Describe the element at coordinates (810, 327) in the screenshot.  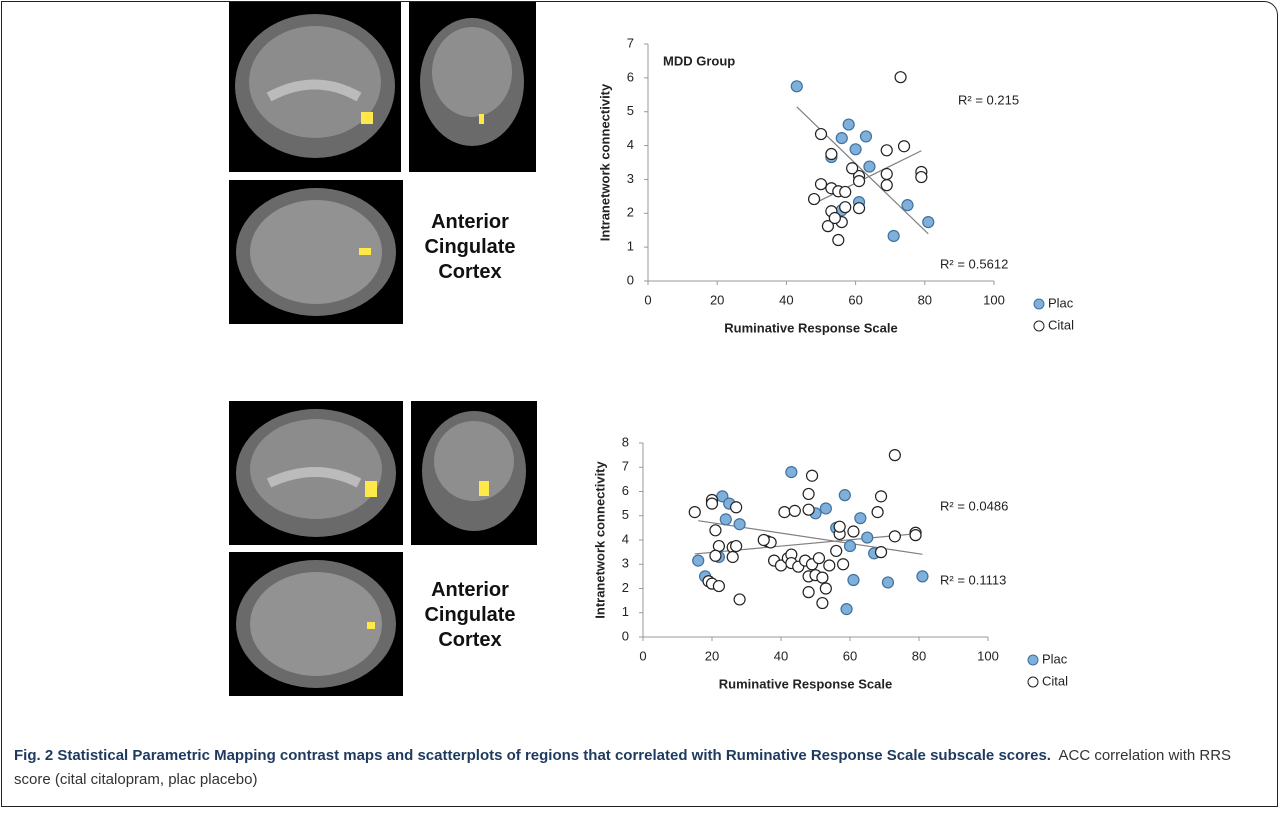
I see `x-axis-label: Ruminative Response Scale` at that location.